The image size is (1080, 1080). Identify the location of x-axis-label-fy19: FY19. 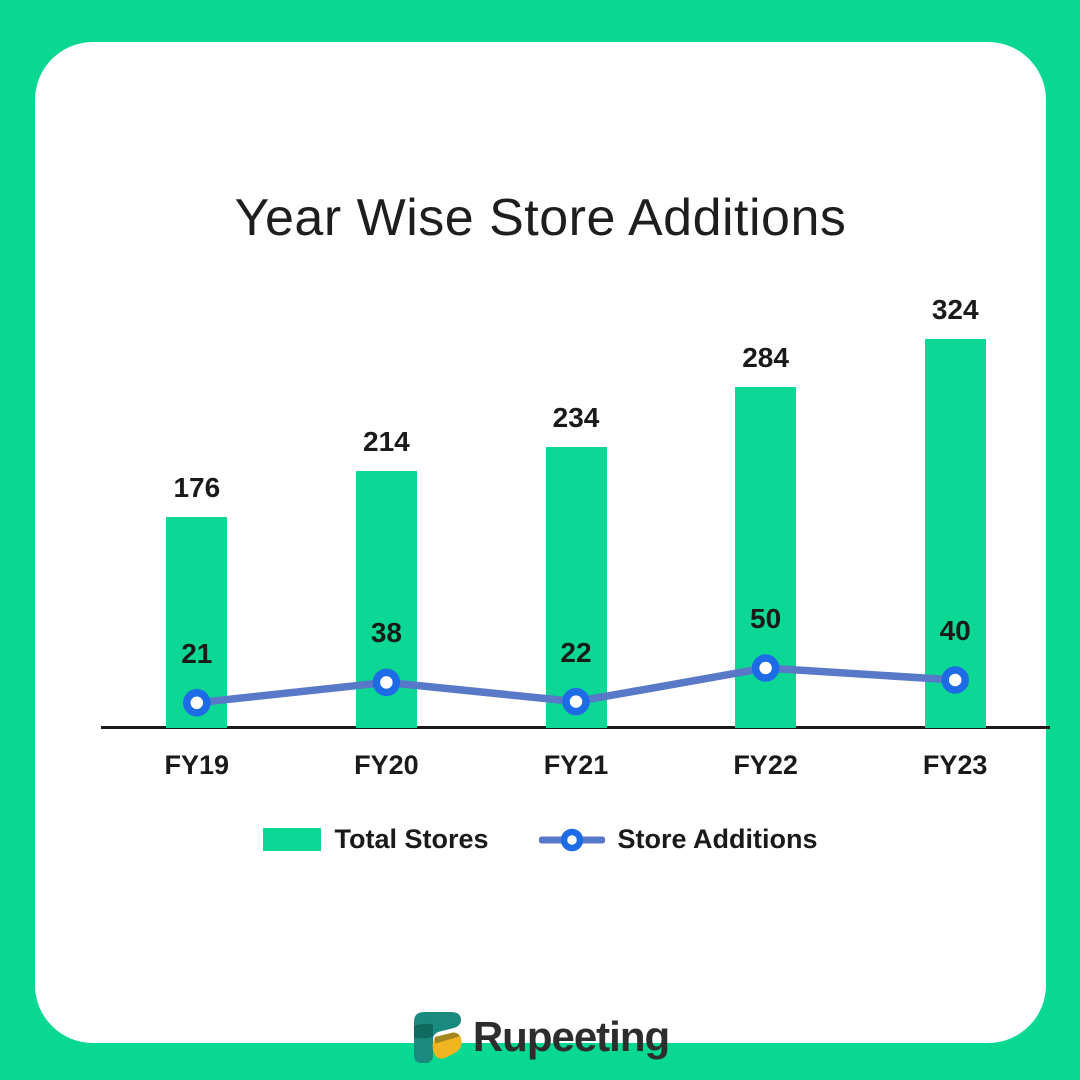
(197, 765).